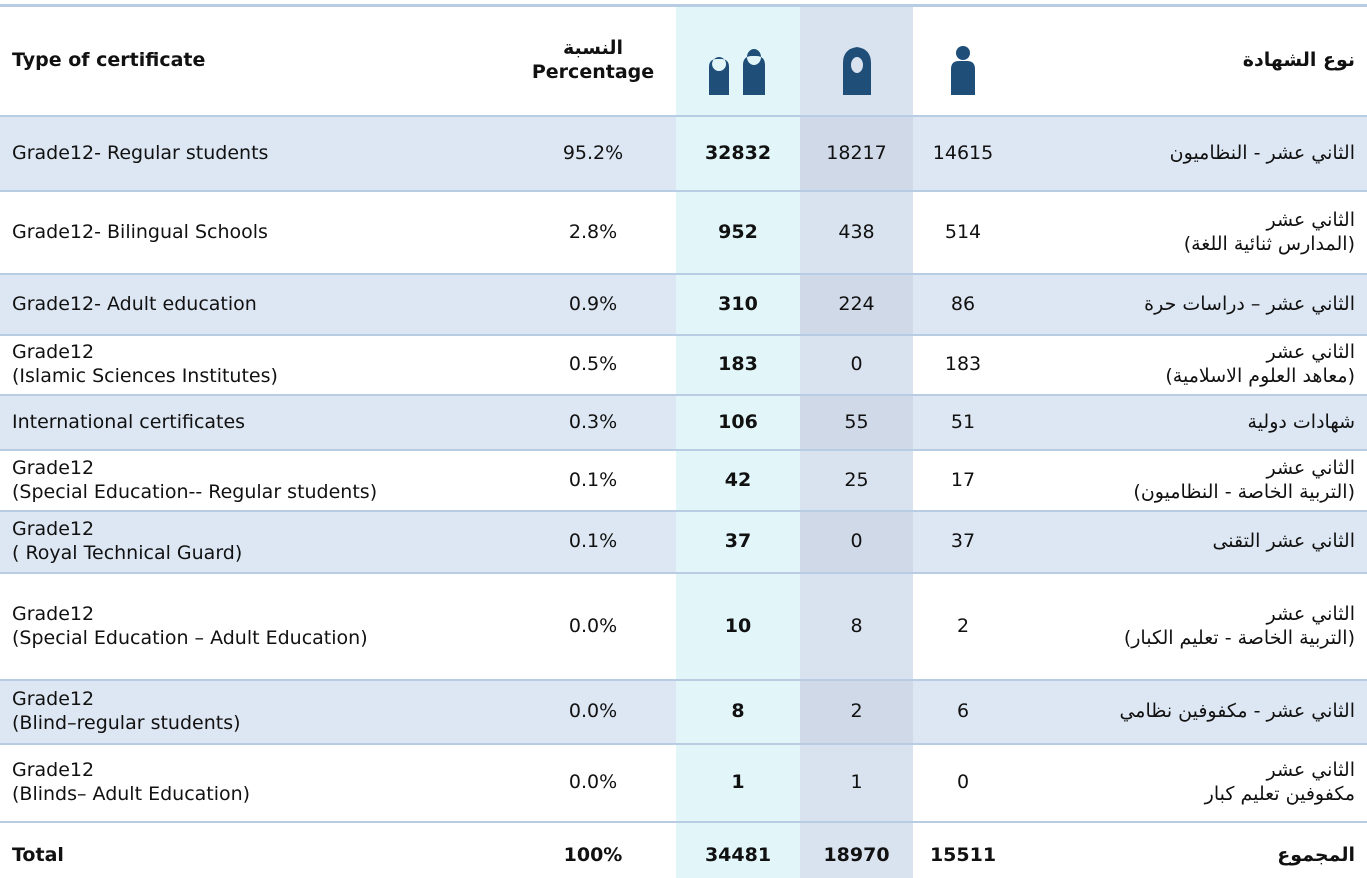 This screenshot has height=878, width=1367. Describe the element at coordinates (963, 70) in the screenshot. I see `male-icon` at that location.